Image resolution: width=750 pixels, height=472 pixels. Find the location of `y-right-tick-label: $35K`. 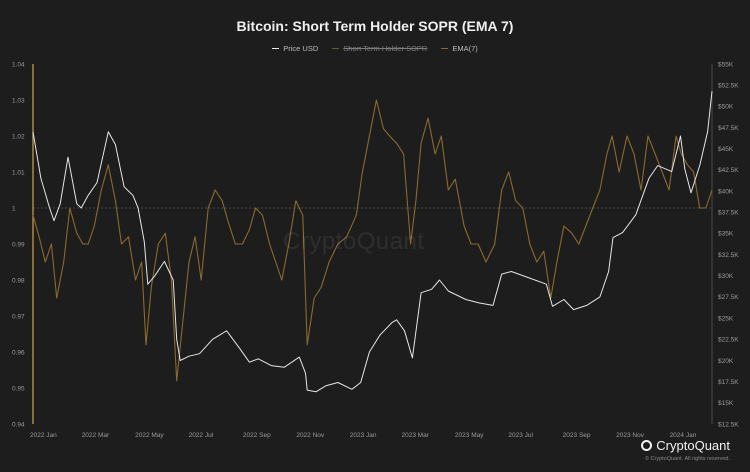

y-right-tick-label: $35K is located at coordinates (726, 234).